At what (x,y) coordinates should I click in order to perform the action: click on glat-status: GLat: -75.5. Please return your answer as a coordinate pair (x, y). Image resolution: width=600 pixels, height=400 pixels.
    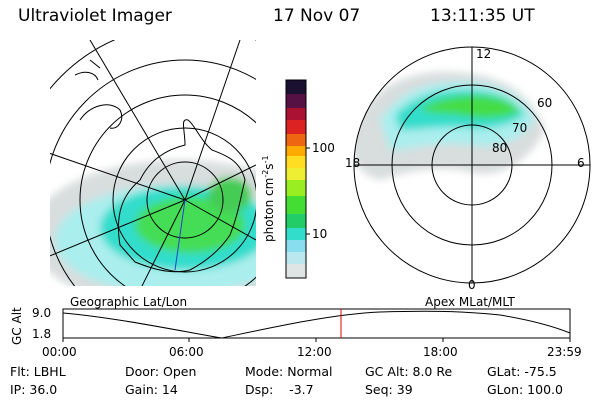
    Looking at the image, I should click on (522, 371).